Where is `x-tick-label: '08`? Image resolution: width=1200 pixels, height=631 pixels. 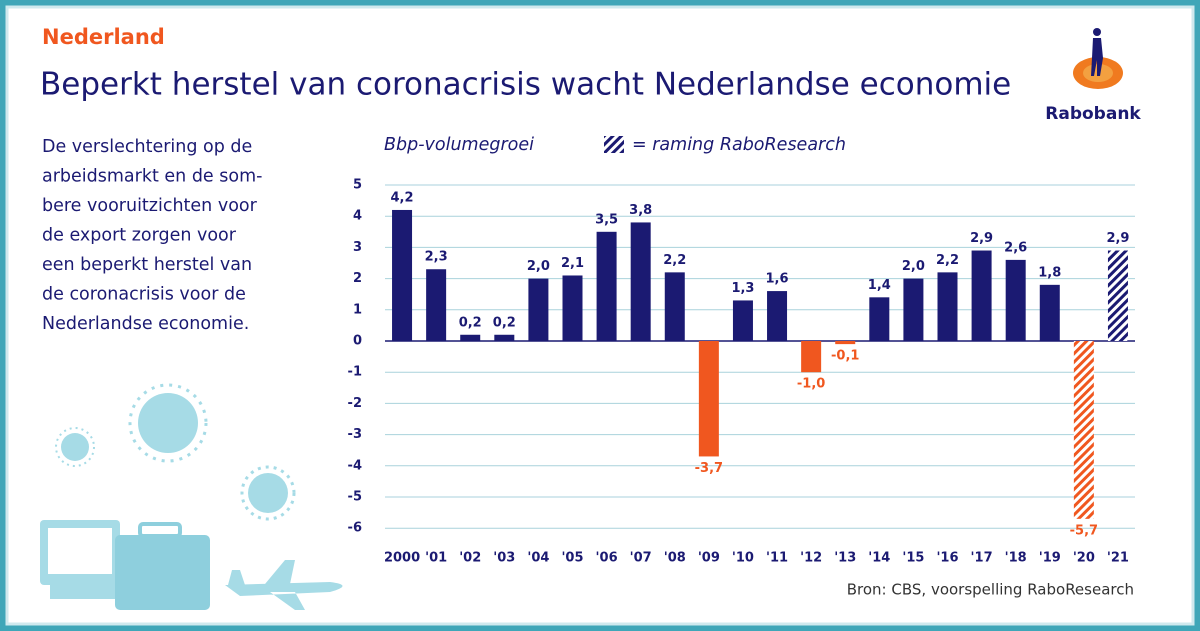 x-tick-label: '08 is located at coordinates (675, 558).